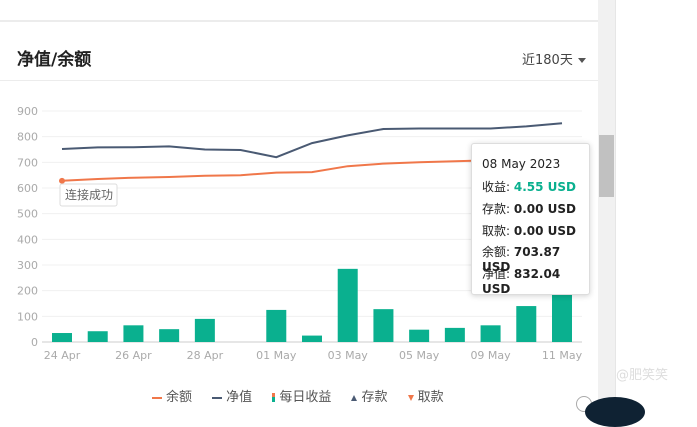 The height and width of the screenshot is (427, 697). Describe the element at coordinates (239, 397) in the screenshot. I see `legend-equity-label: 净值` at that location.